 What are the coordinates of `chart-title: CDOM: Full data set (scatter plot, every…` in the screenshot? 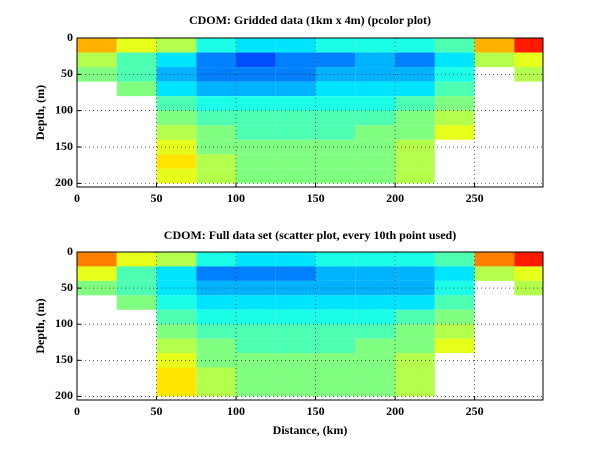 It's located at (310, 235).